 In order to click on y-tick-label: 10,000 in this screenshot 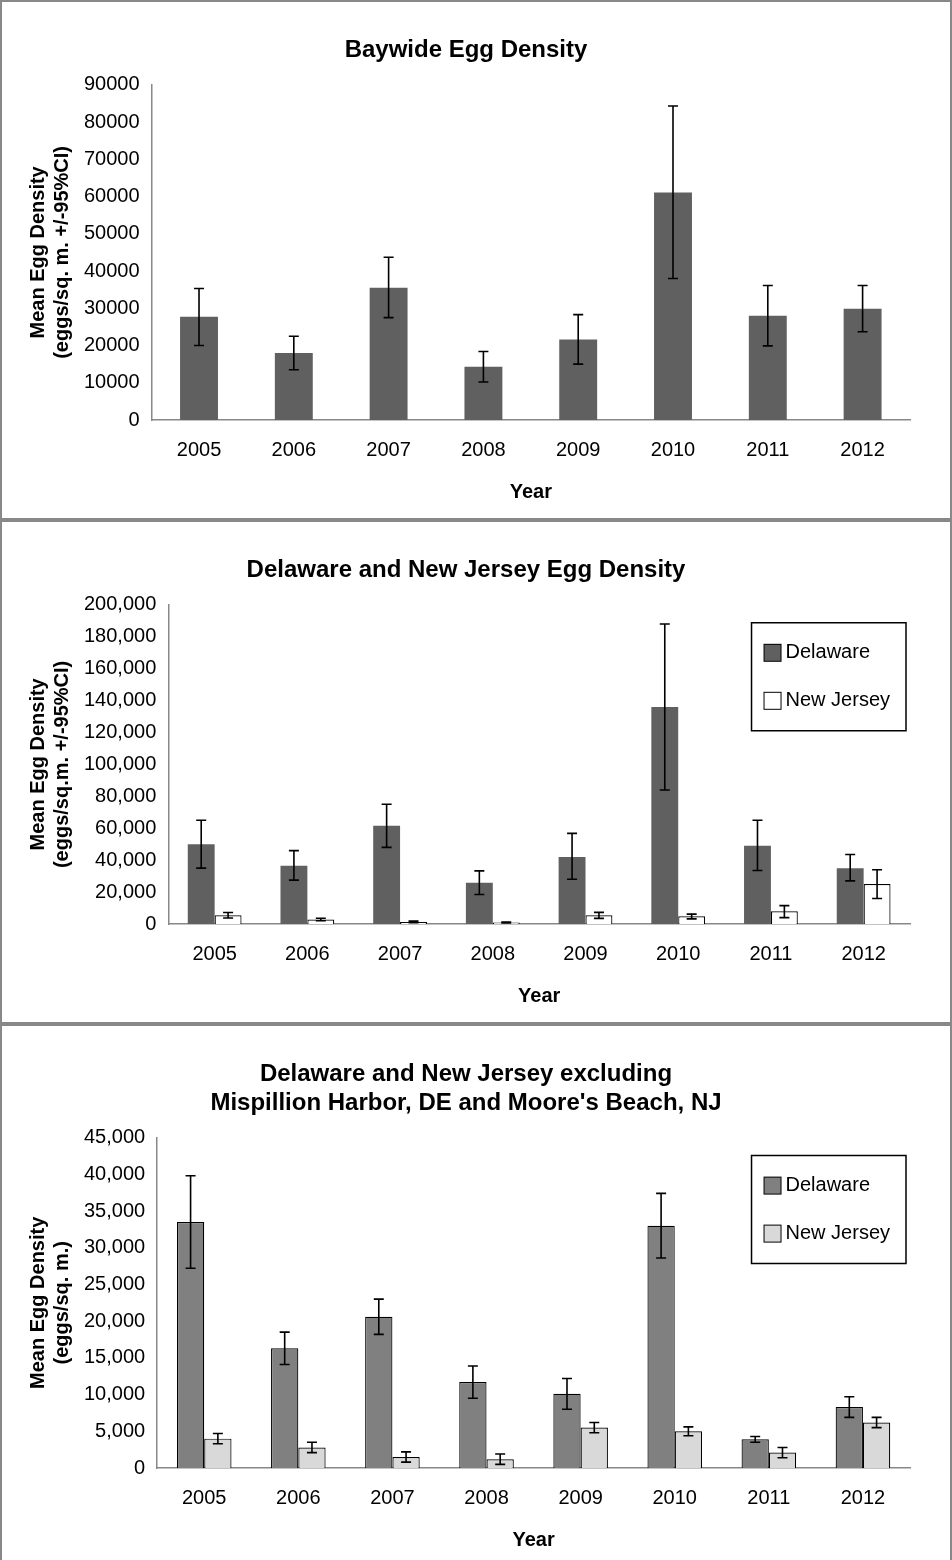, I will do `click(115, 1393)`.